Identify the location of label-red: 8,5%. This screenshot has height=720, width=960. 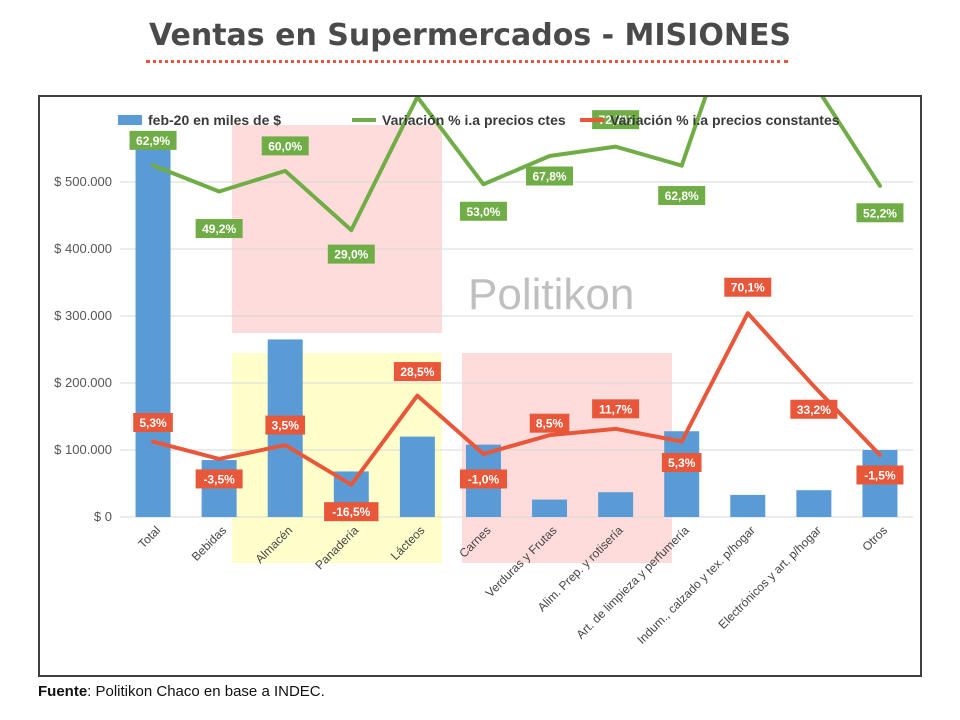
(550, 424).